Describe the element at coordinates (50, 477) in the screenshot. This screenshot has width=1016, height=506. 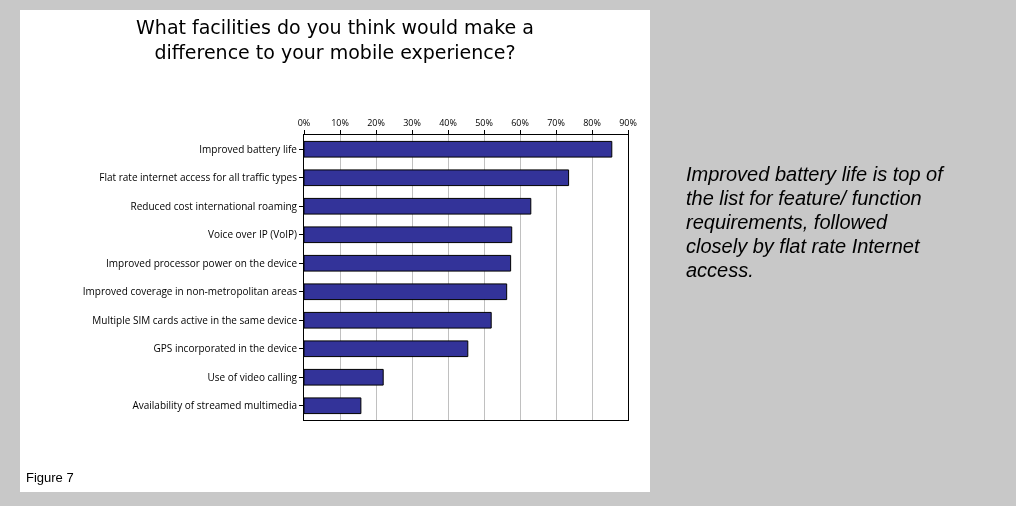
I see `caption: Figure 7` at that location.